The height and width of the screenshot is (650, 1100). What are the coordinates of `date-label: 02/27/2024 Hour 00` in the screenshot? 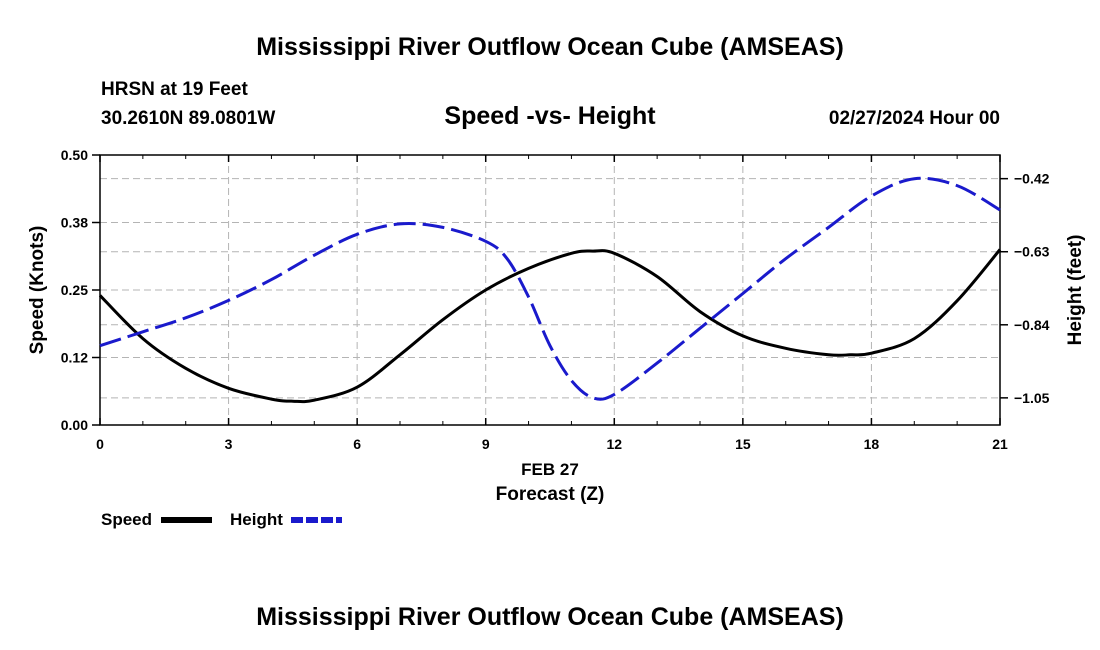 It's located at (914, 118).